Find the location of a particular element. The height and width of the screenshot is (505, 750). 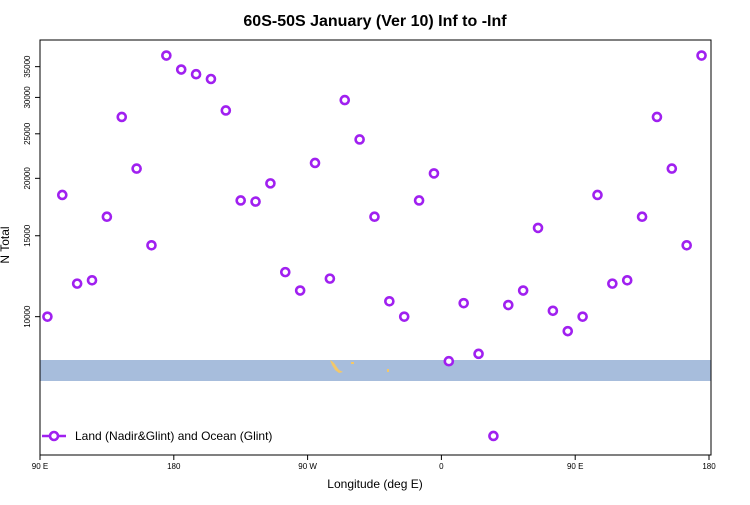

chart-title: 60S-50S January (Ver 10) Inf to -Inf is located at coordinates (375, 21).